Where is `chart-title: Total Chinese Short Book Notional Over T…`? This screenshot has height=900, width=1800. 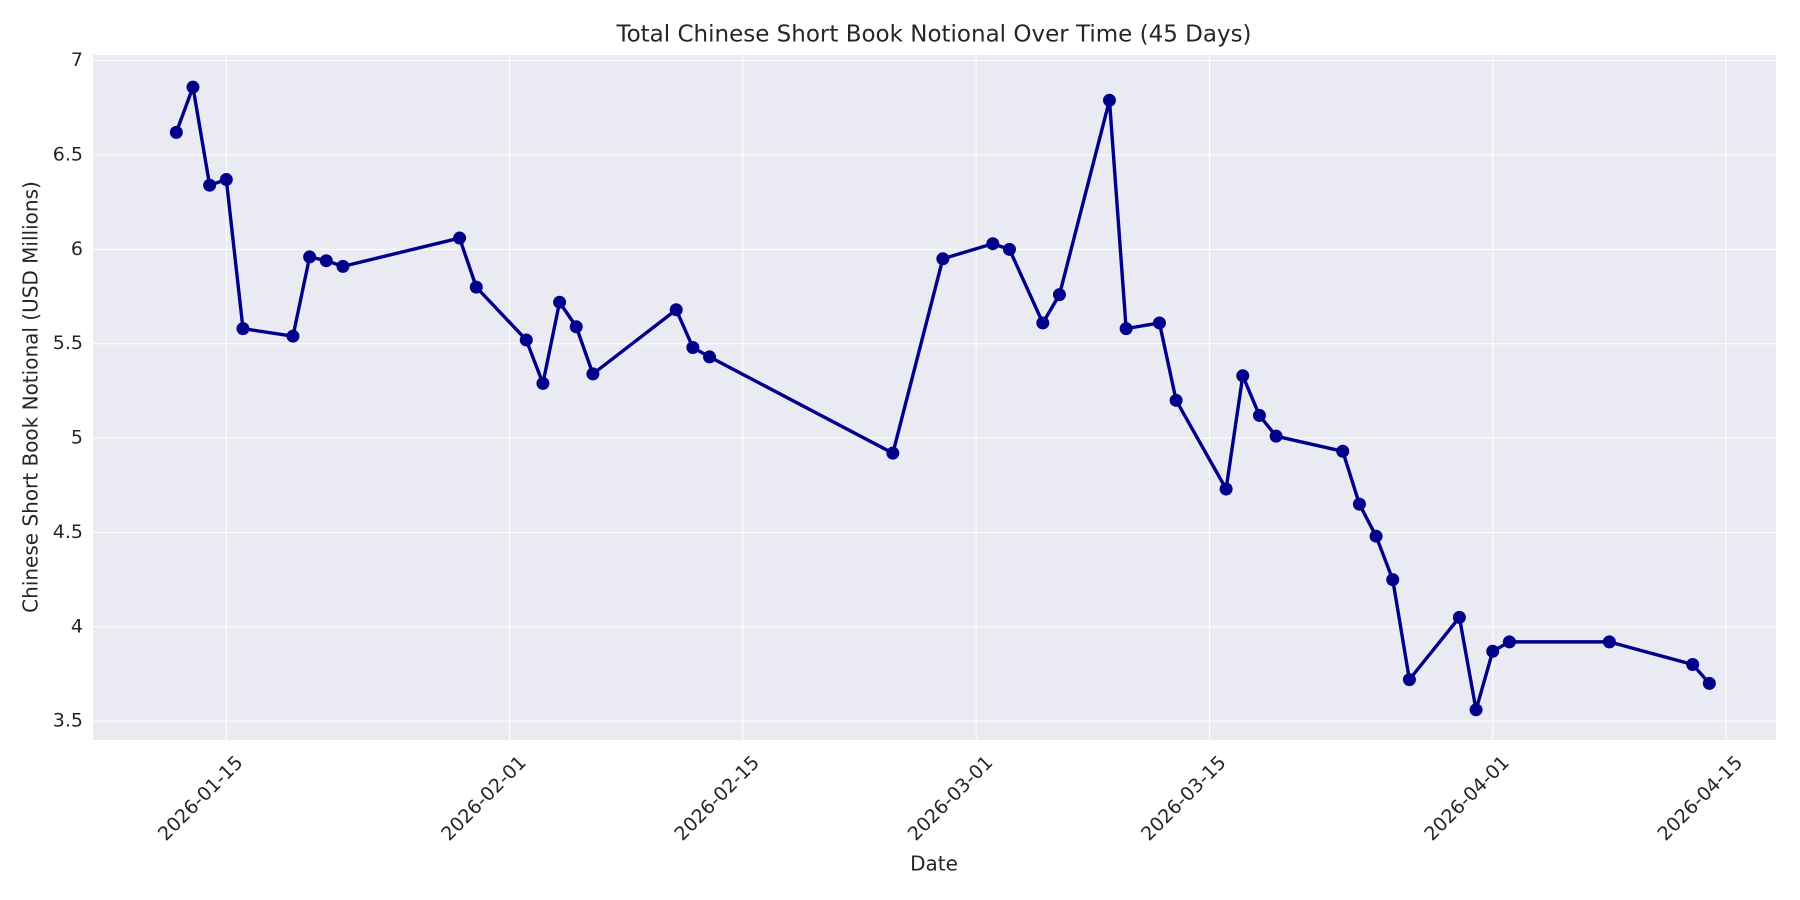
chart-title: Total Chinese Short Book Notional Over T… is located at coordinates (933, 35).